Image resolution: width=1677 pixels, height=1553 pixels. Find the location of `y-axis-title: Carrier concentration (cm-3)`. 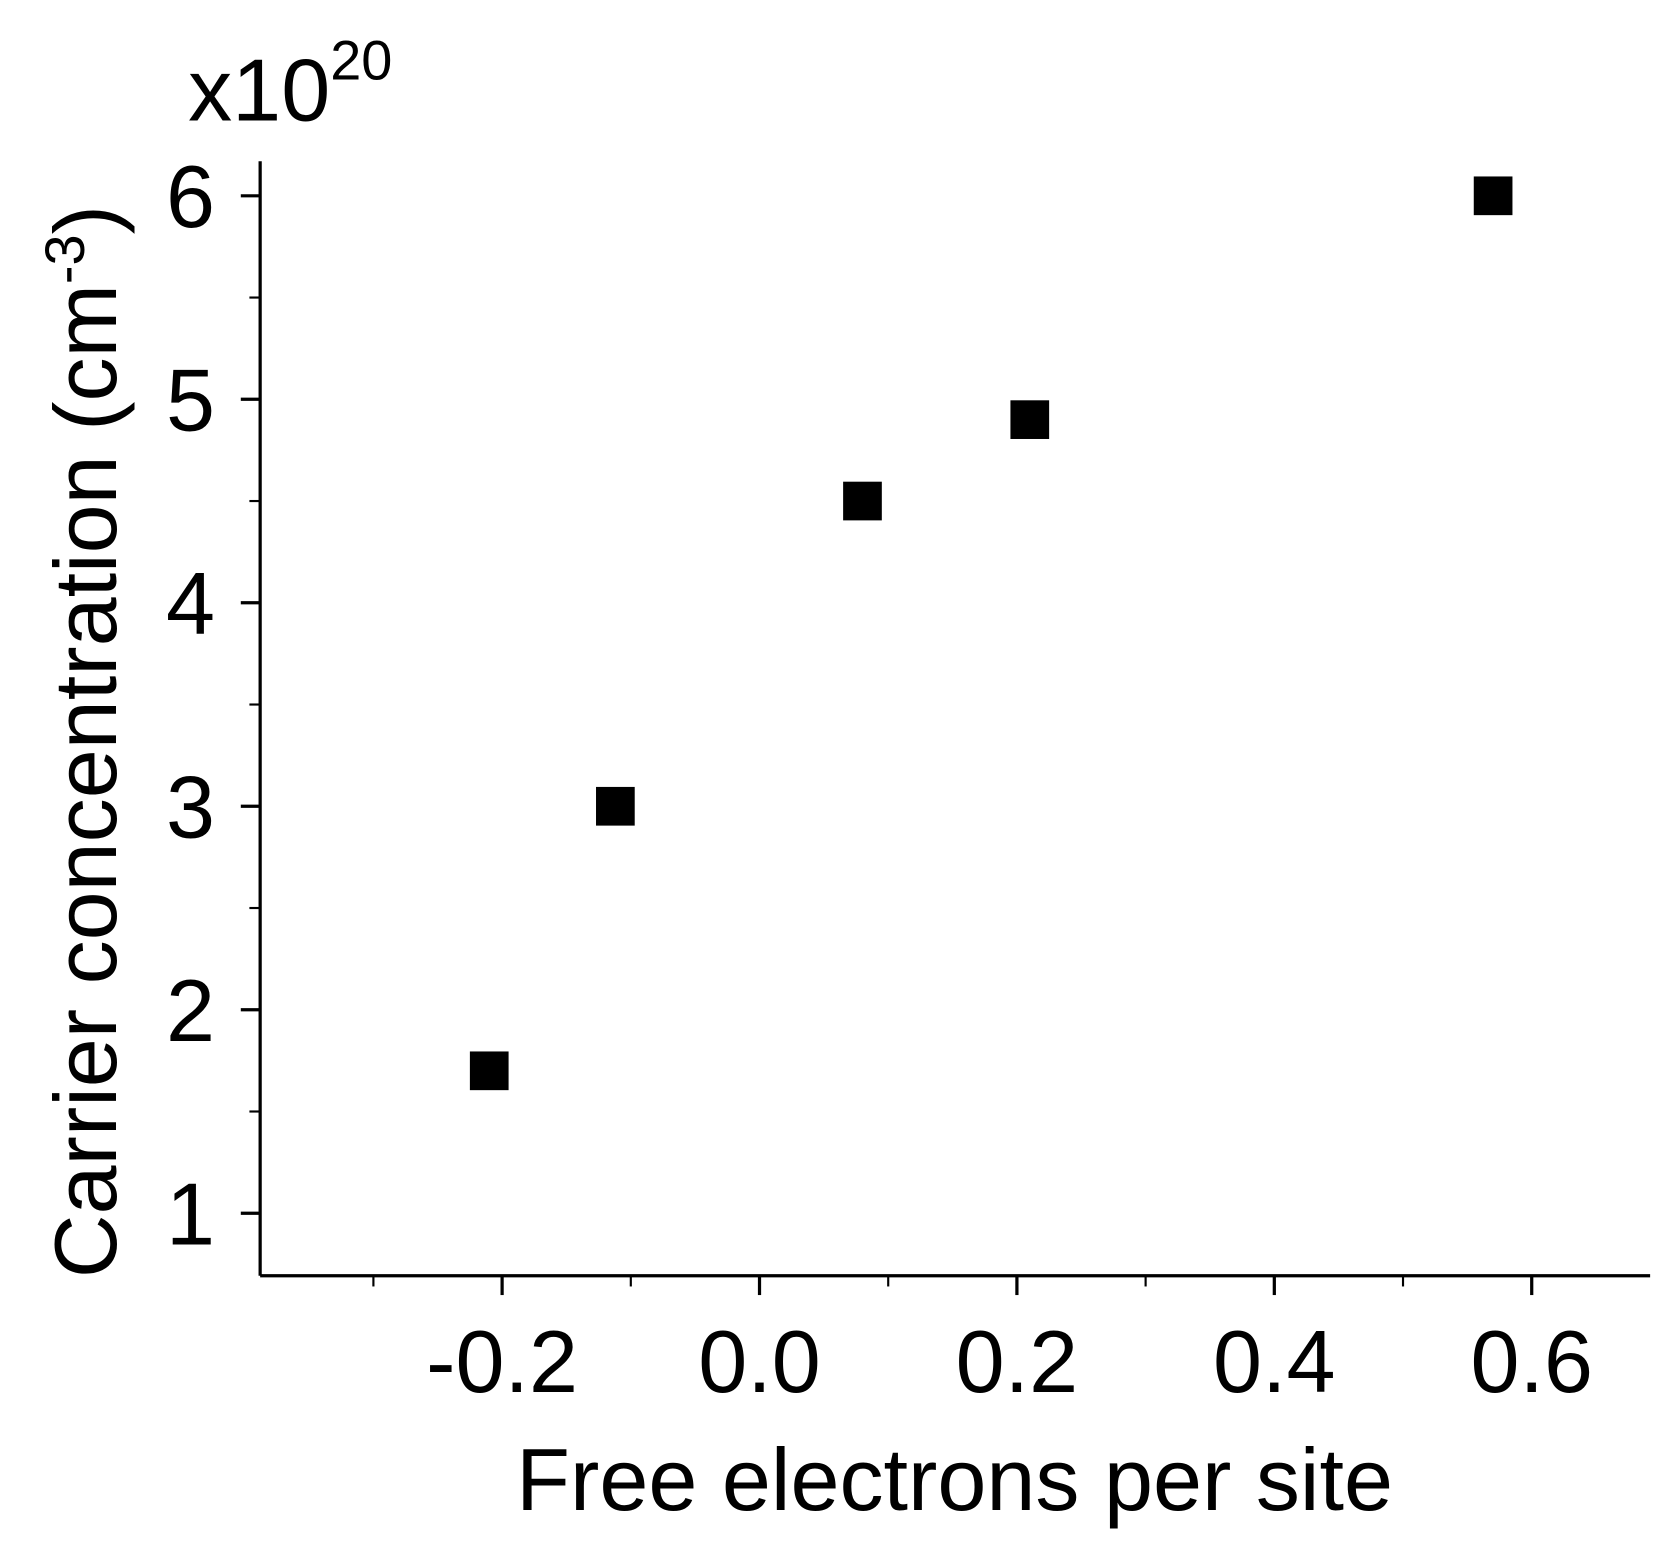

y-axis-title: Carrier concentration (cm-3) is located at coordinates (84, 741).